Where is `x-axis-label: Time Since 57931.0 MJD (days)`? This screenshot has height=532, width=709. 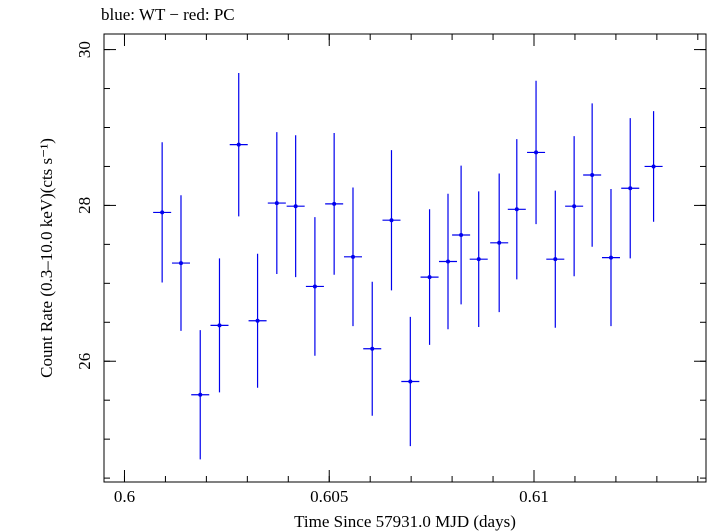 x-axis-label: Time Since 57931.0 MJD (days) is located at coordinates (405, 521).